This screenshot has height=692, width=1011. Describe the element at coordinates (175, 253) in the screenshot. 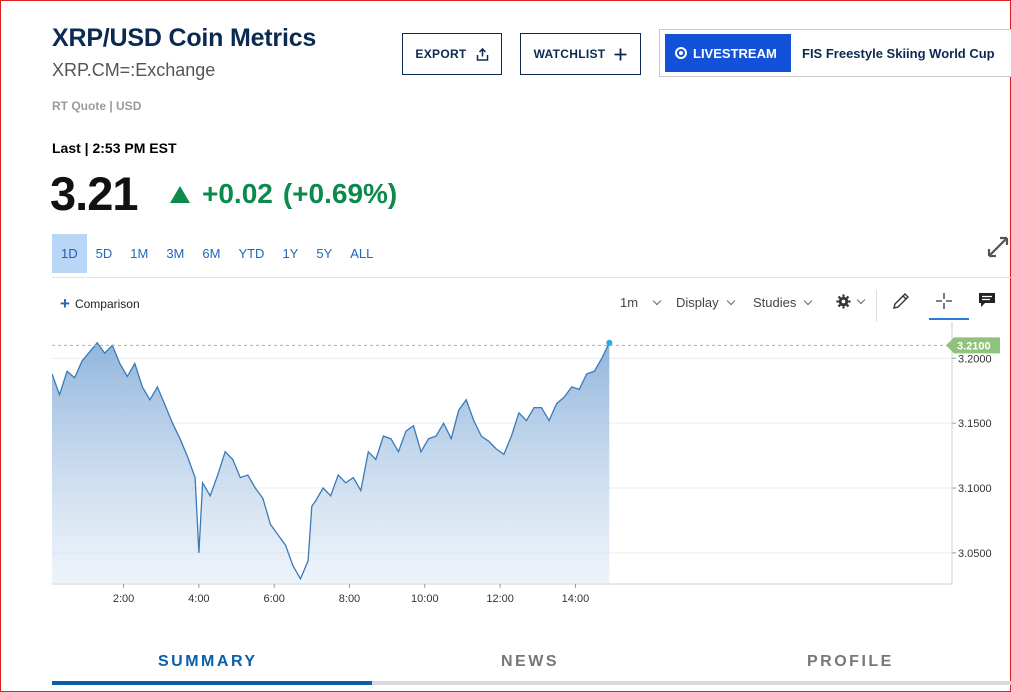

I see `range-3m: 3M` at that location.